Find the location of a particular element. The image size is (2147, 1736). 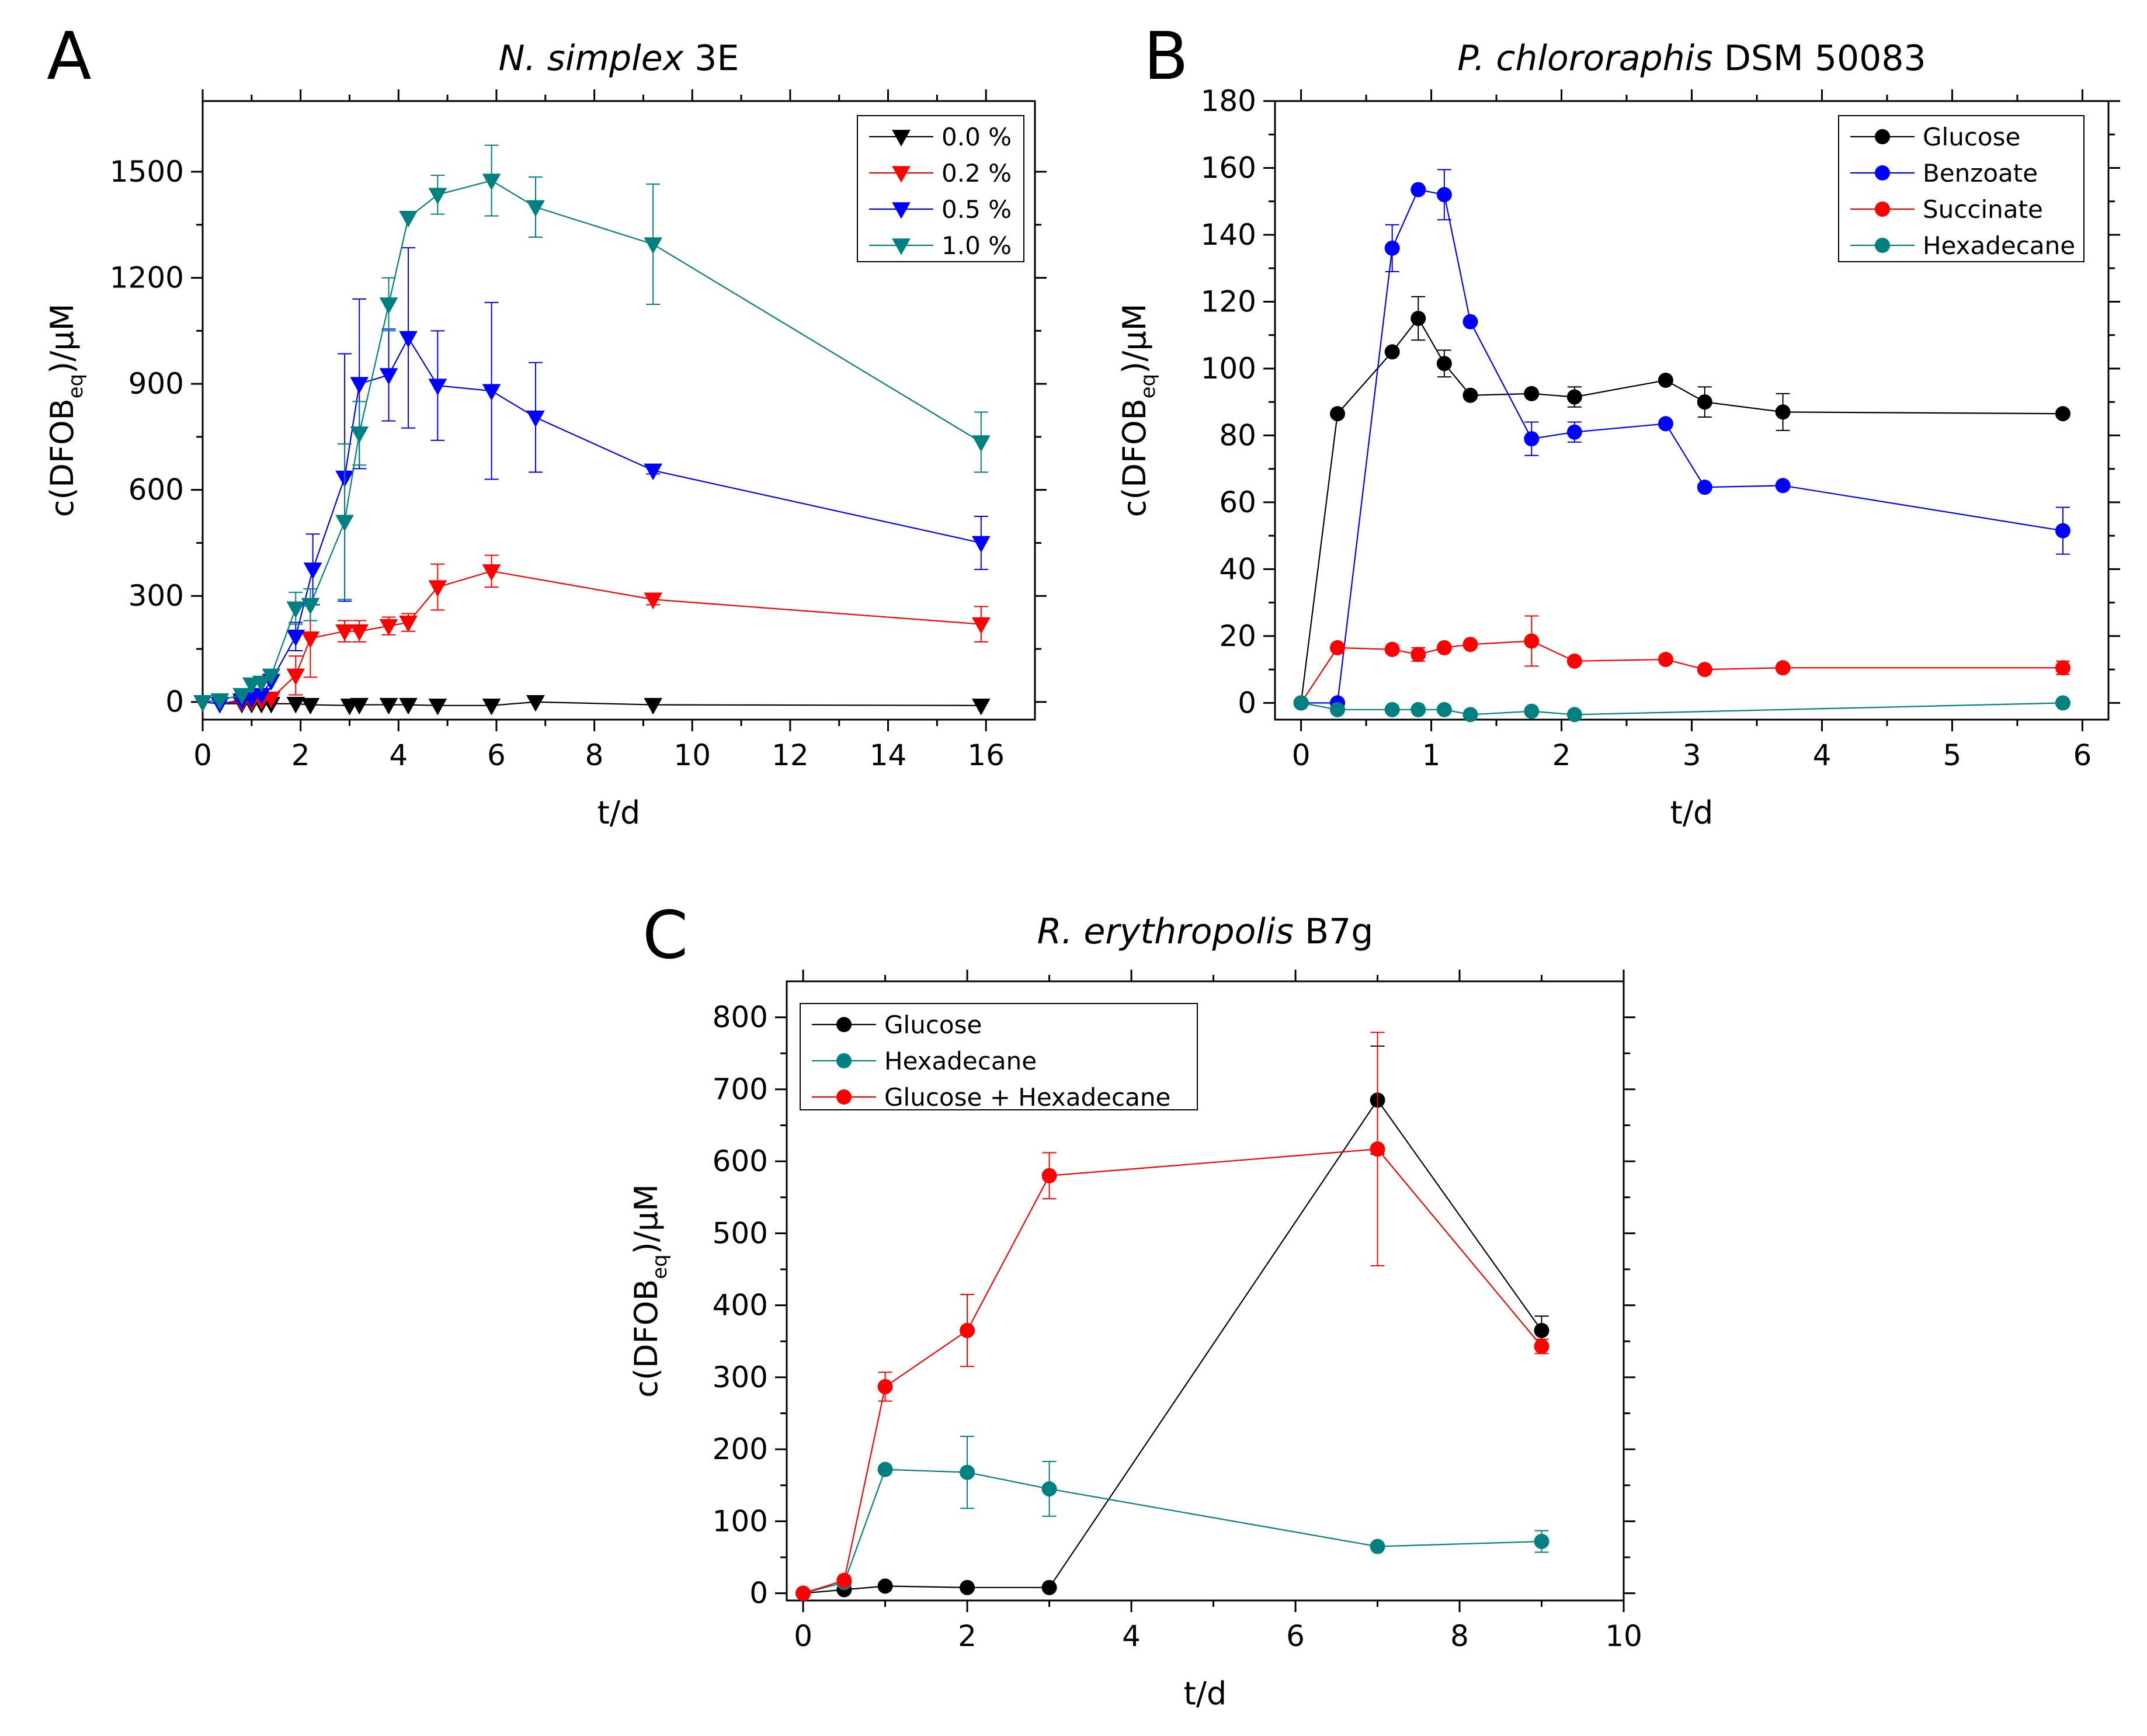

y-tick-label: 600 is located at coordinates (740, 1161).